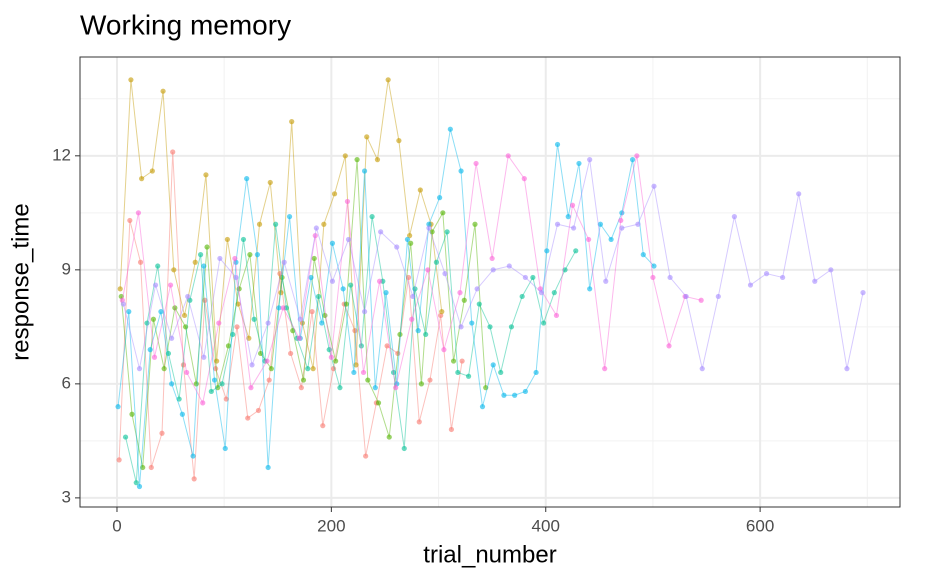  What do you see at coordinates (185, 24) in the screenshot?
I see `chart-title: Working memory` at bounding box center [185, 24].